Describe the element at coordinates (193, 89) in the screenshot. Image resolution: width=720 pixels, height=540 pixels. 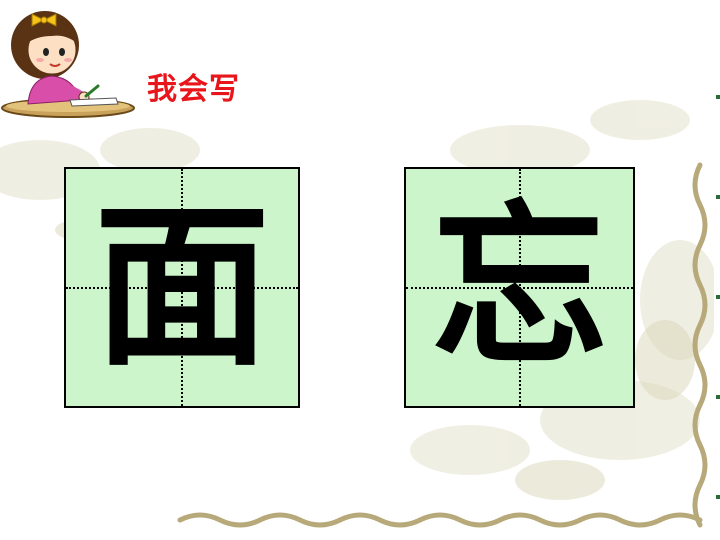
I see `page-heading: 我会写` at that location.